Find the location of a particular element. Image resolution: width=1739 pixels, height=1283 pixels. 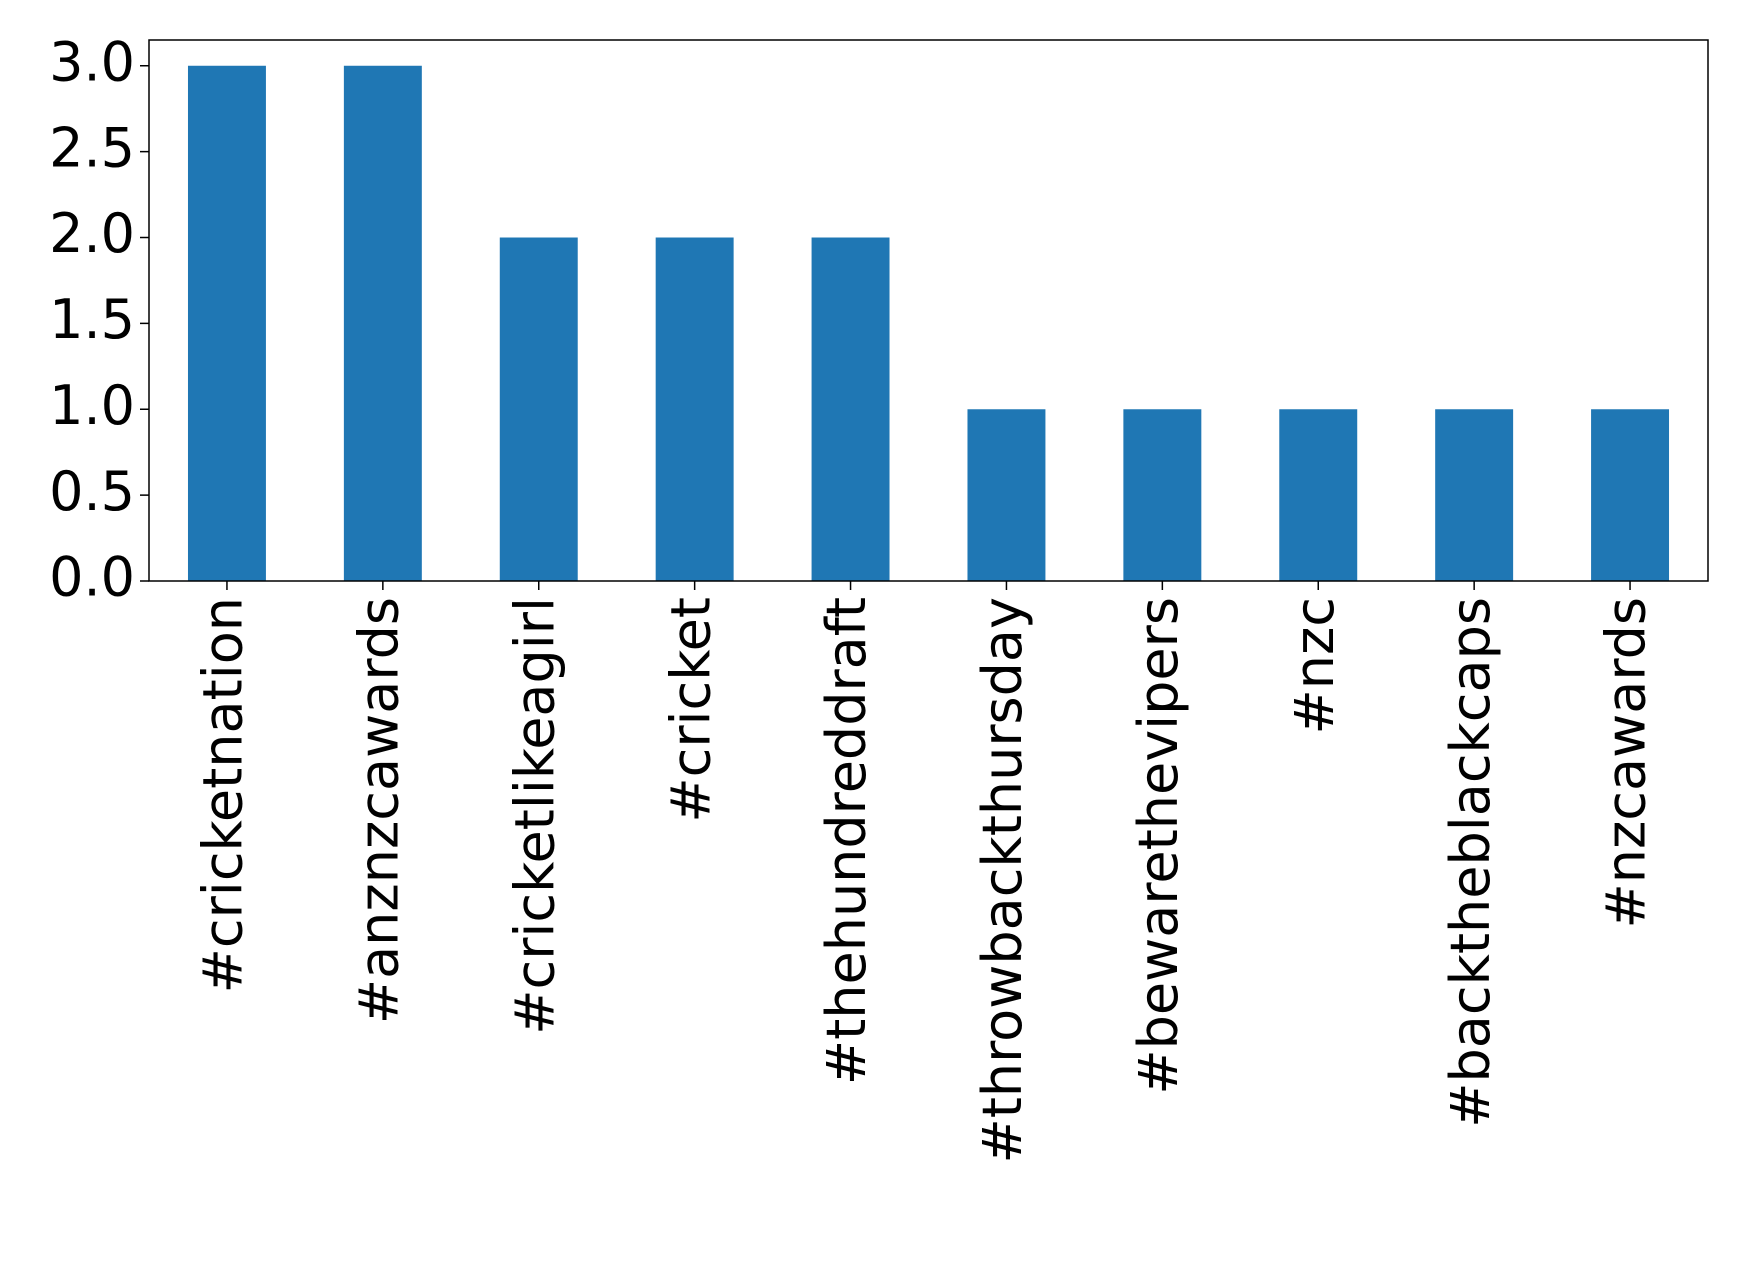

x-tick-label: #cricketlikeagirl is located at coordinates (534, 816).